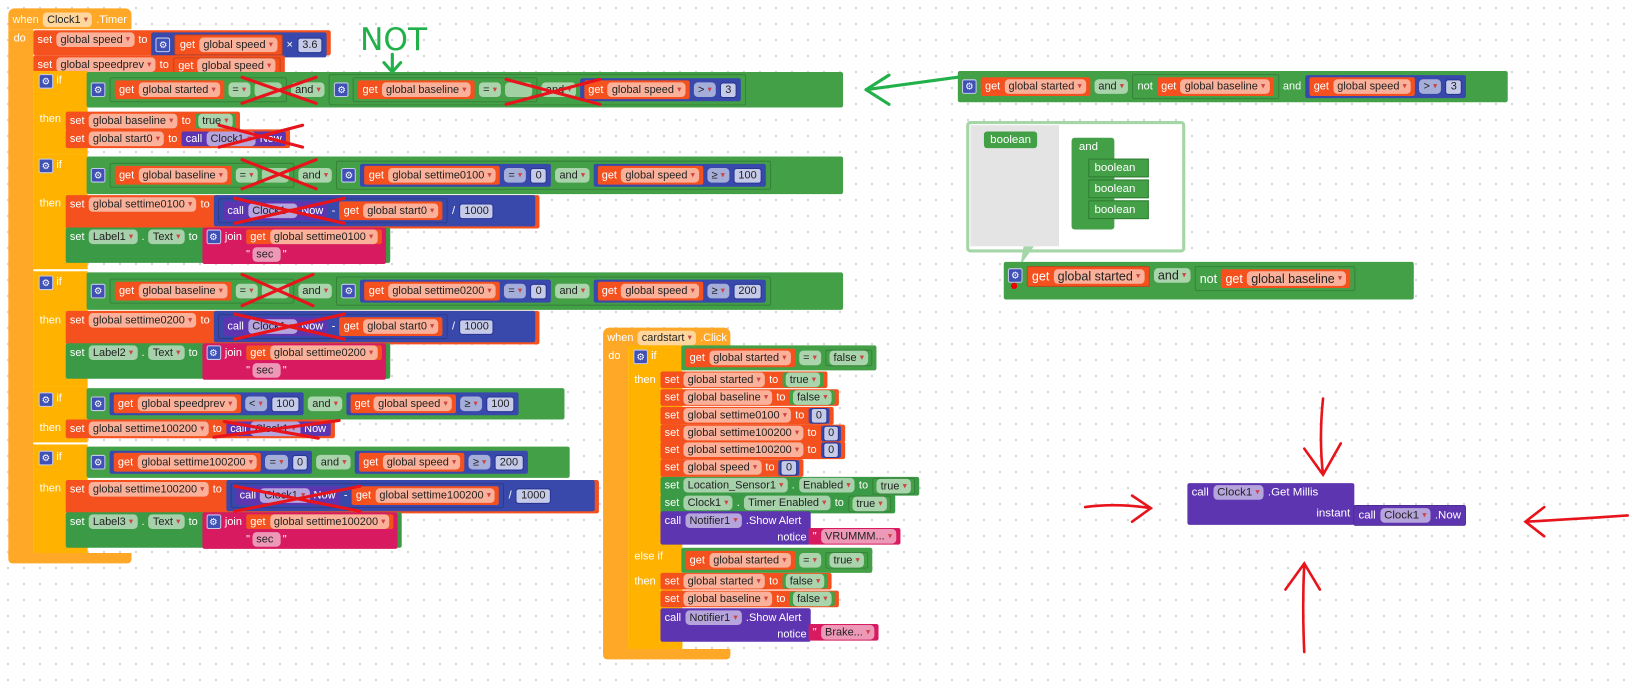  What do you see at coordinates (777, 560) in the screenshot?
I see `compare-started-true: get global started = true` at bounding box center [777, 560].